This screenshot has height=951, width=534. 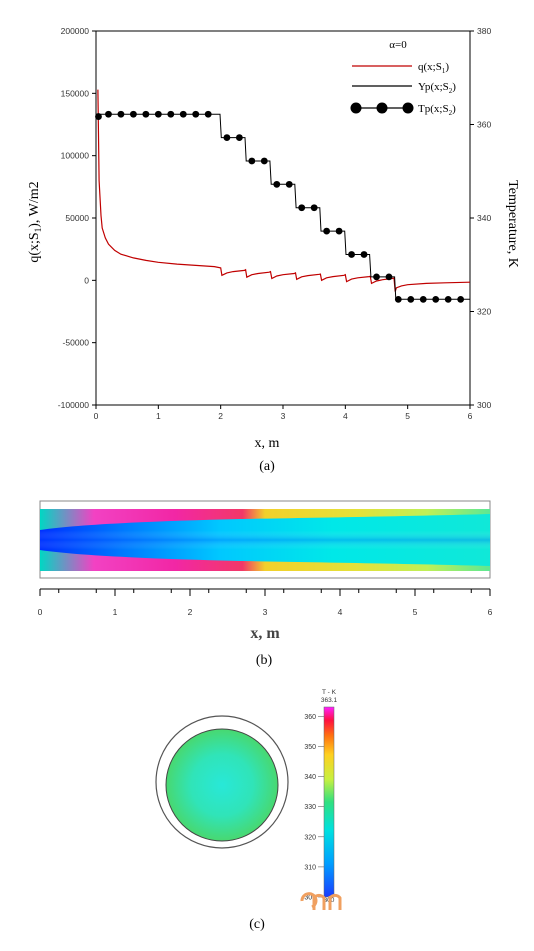 I want to click on x-tick-label: 5, so click(x=407, y=416).